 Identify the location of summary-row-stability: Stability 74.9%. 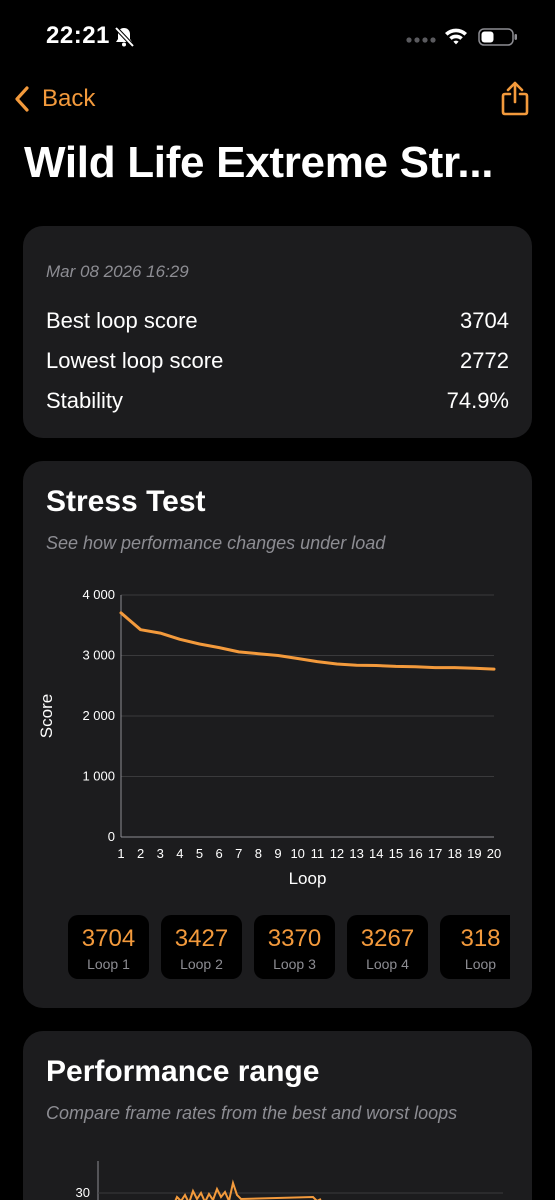
(277, 401).